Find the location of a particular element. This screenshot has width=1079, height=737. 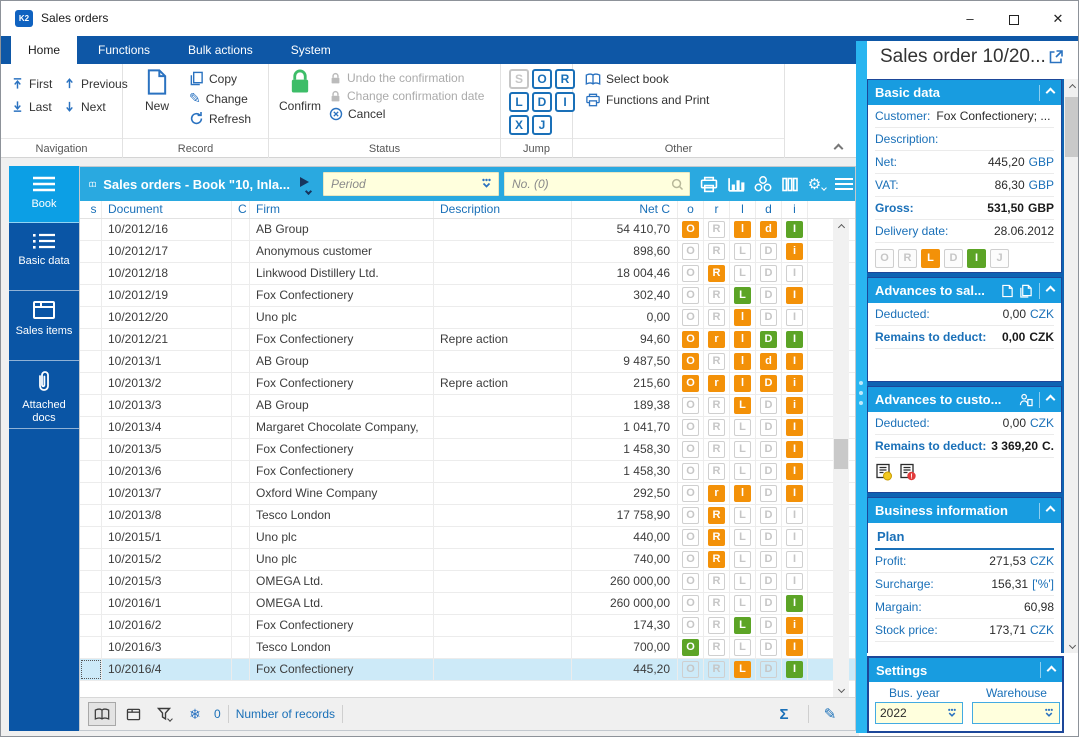

functions-print-button: Functions and Print is located at coordinates (647, 100).